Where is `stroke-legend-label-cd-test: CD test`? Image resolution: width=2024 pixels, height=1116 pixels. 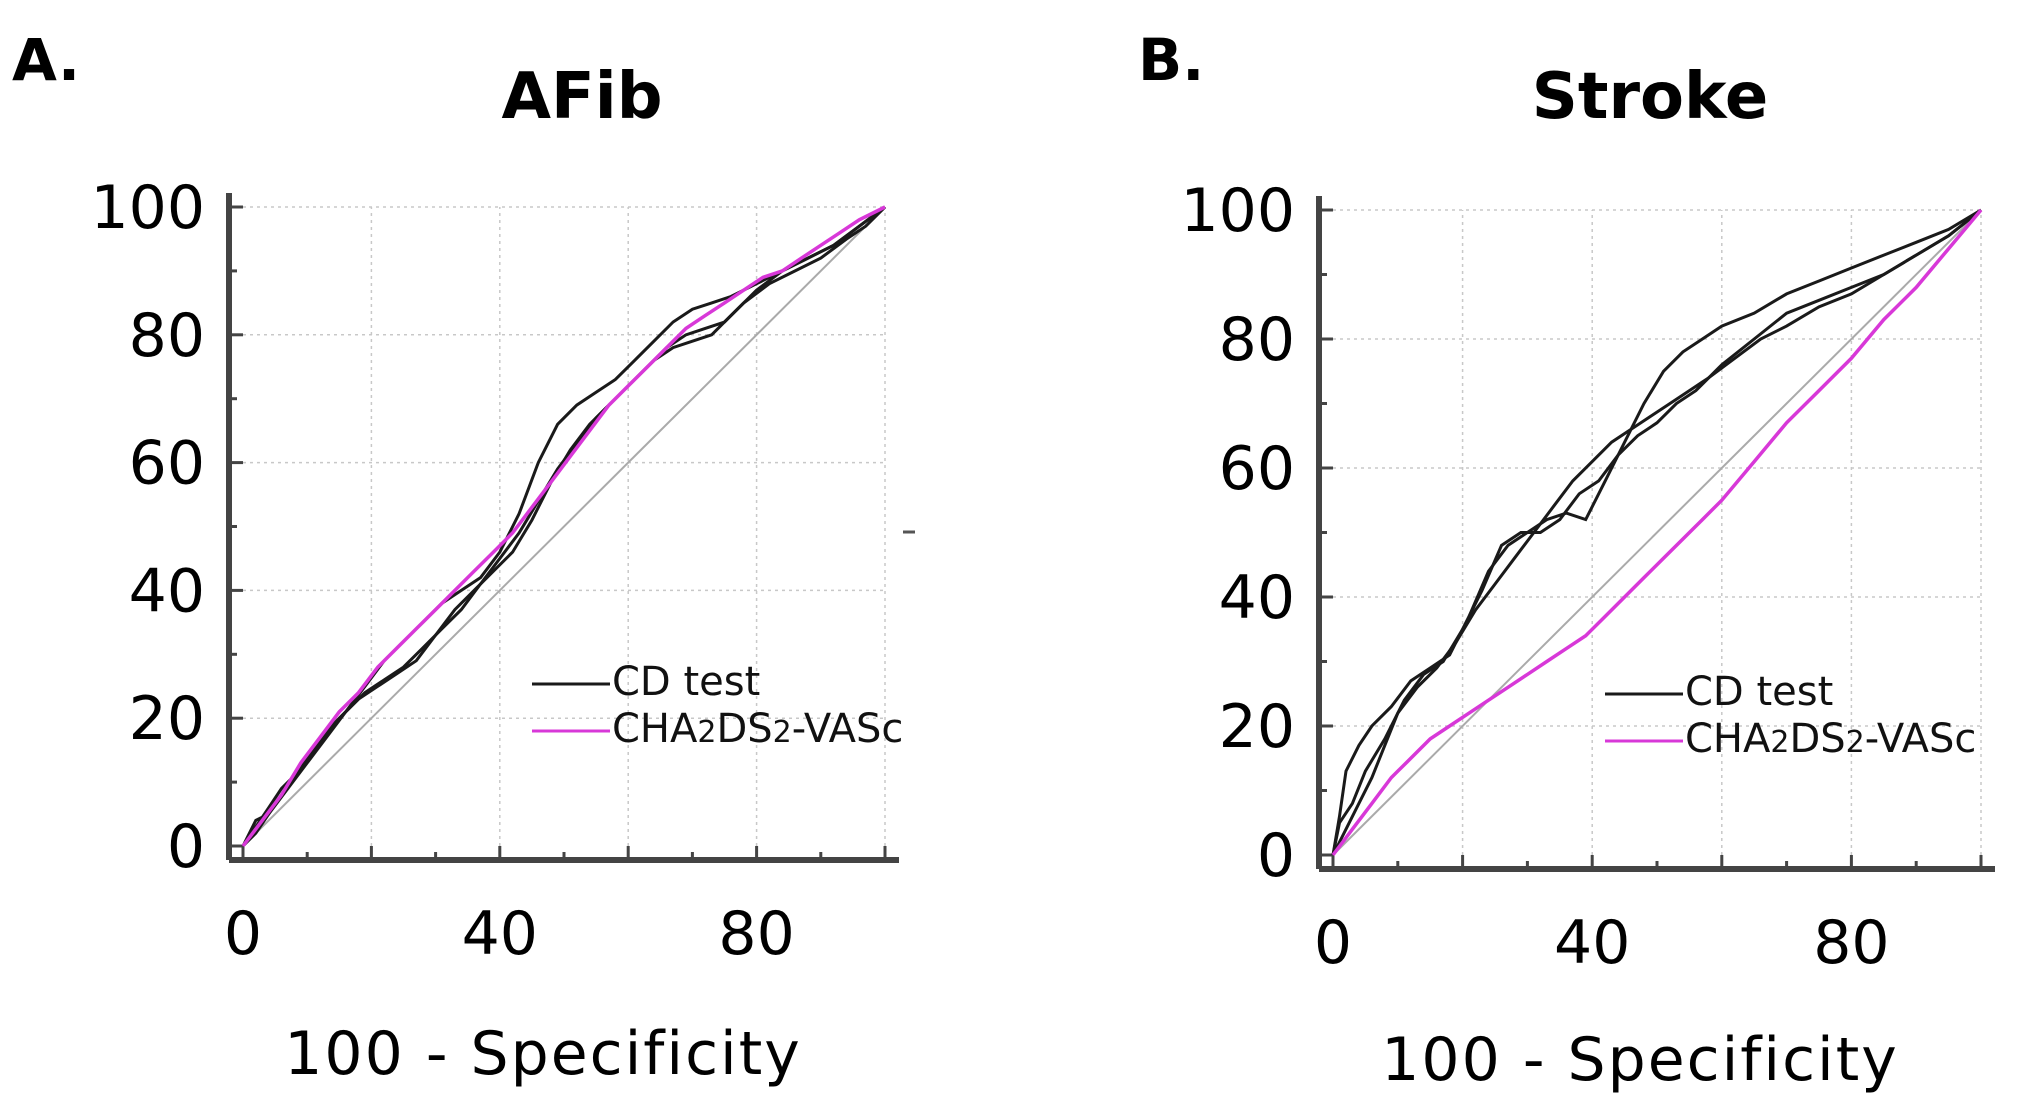
stroke-legend-label-cd-test: CD test is located at coordinates (1759, 692).